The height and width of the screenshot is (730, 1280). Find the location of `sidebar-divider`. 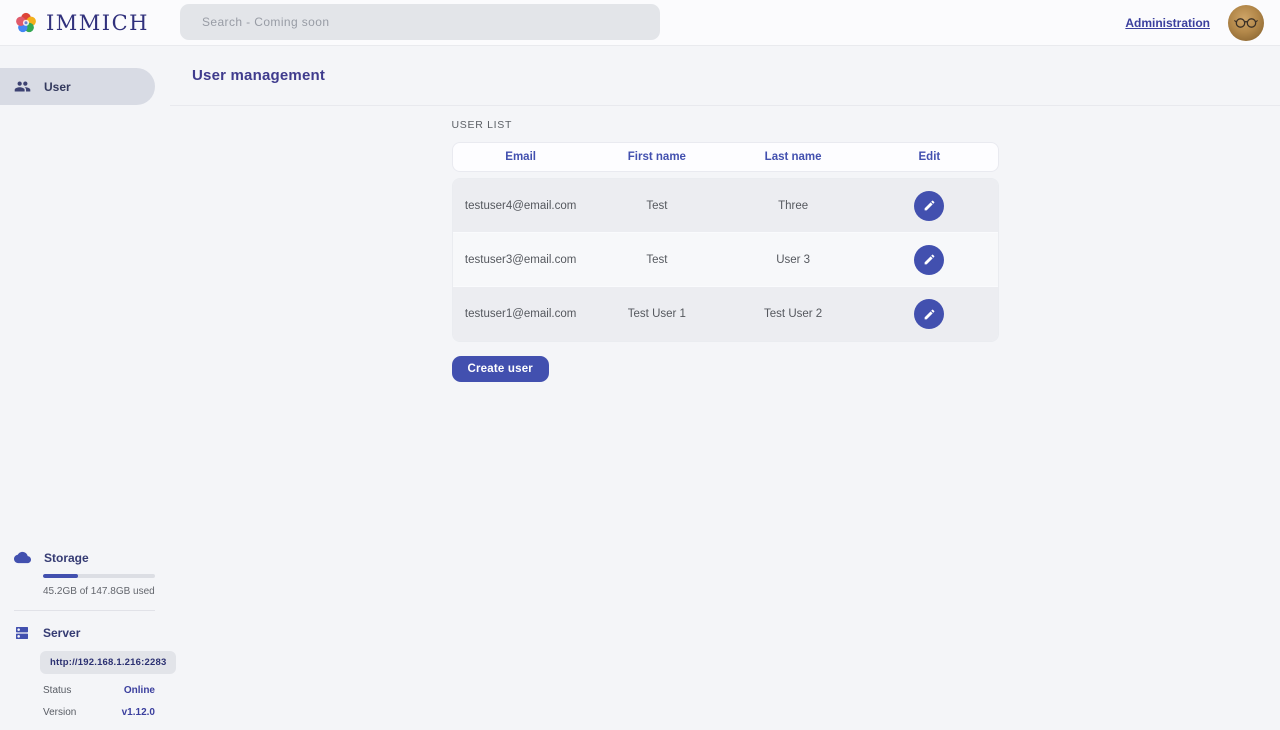

sidebar-divider is located at coordinates (84, 610).